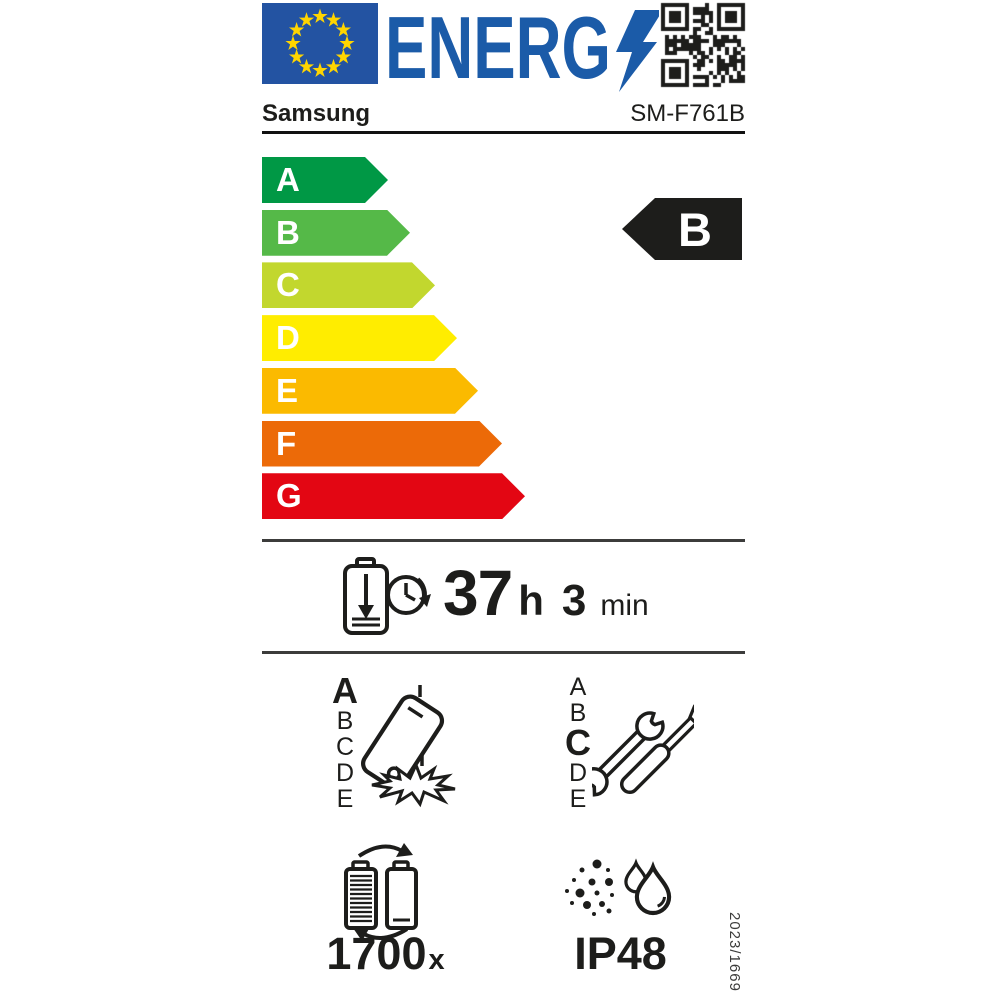  Describe the element at coordinates (286, 443) in the screenshot. I see `energy-class-bar-label: F` at that location.